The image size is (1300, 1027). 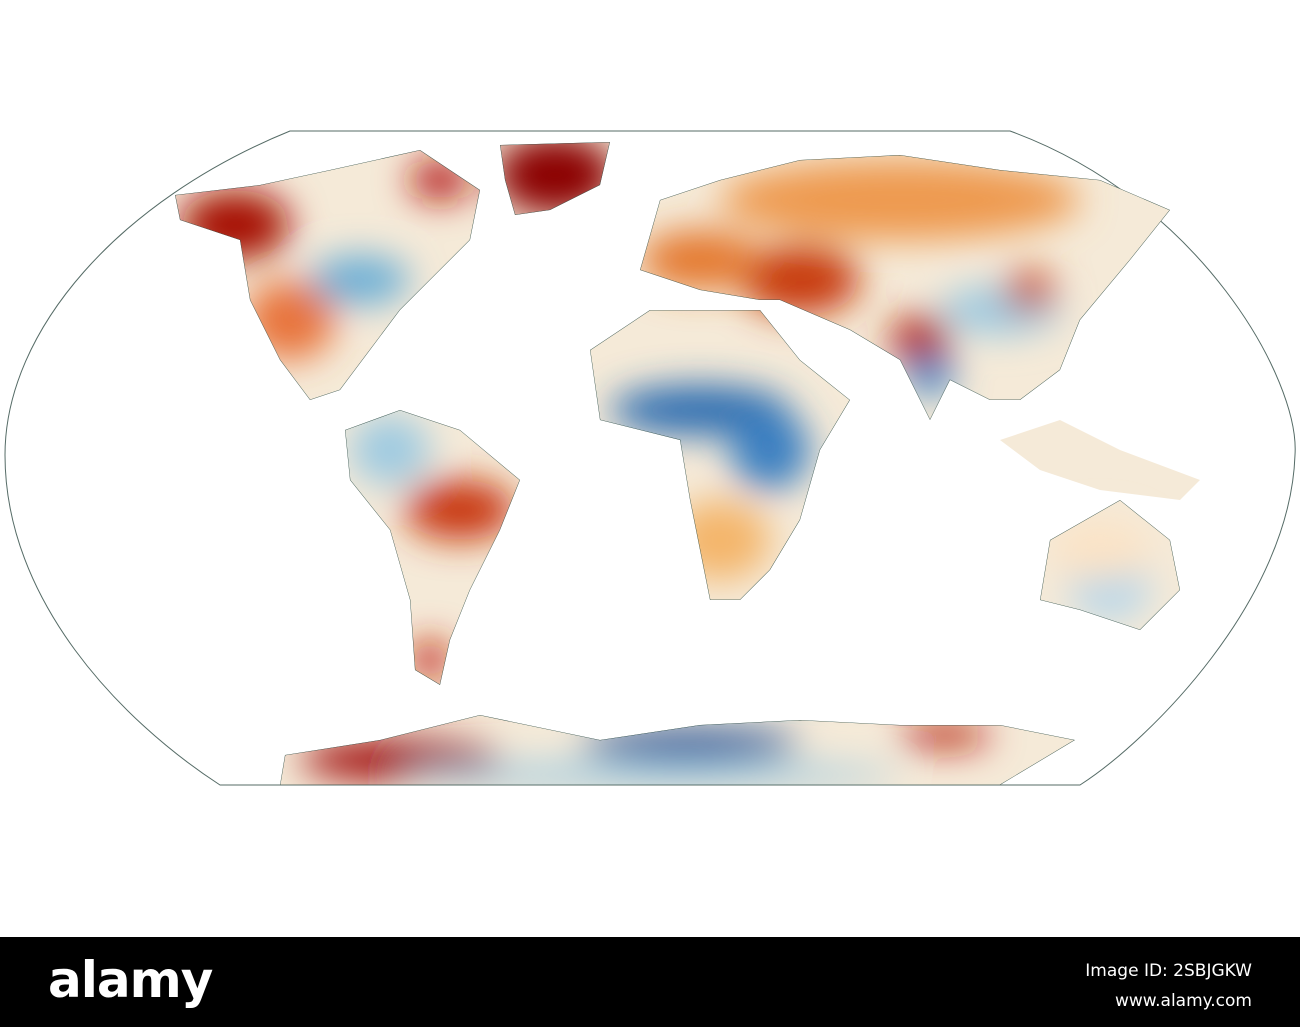 What do you see at coordinates (130, 980) in the screenshot?
I see `brand: alamy` at bounding box center [130, 980].